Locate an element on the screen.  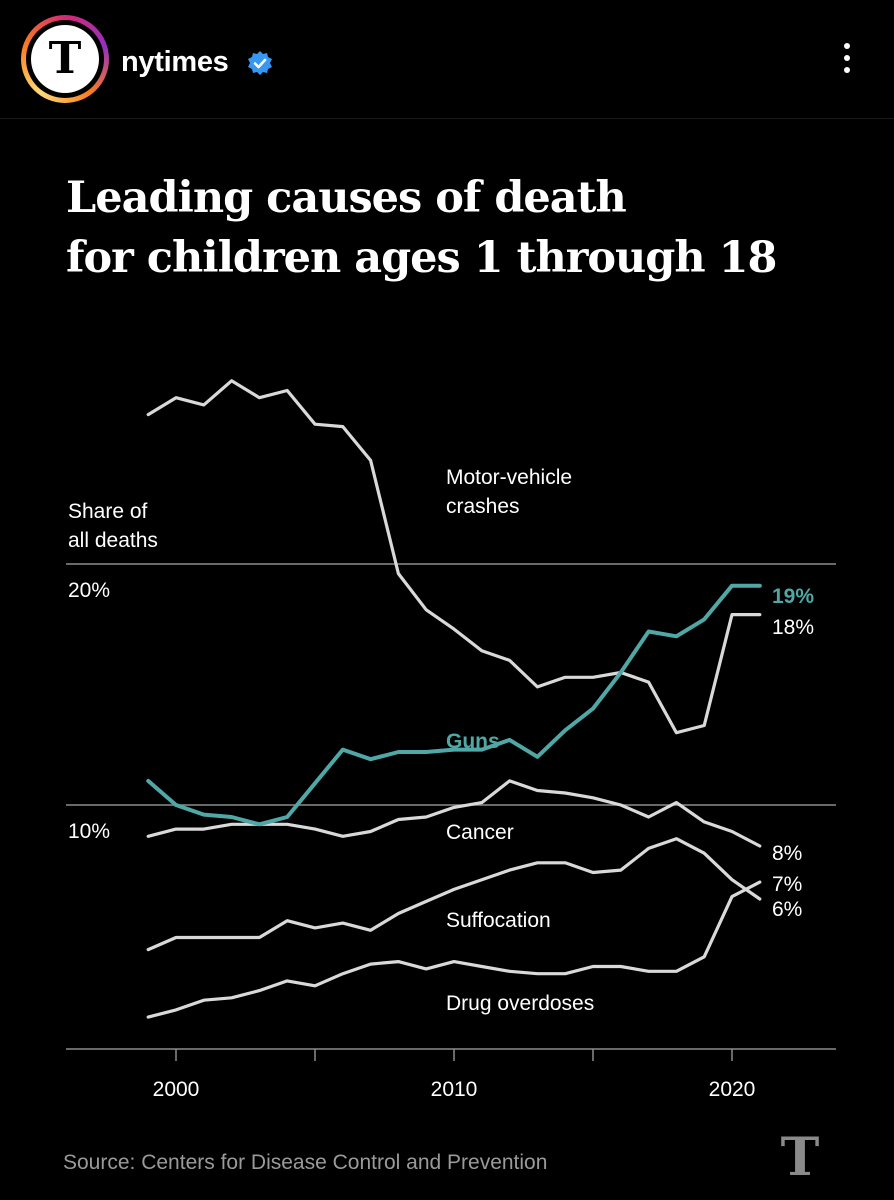
nyt-avatar-icon: T is located at coordinates (65, 59).